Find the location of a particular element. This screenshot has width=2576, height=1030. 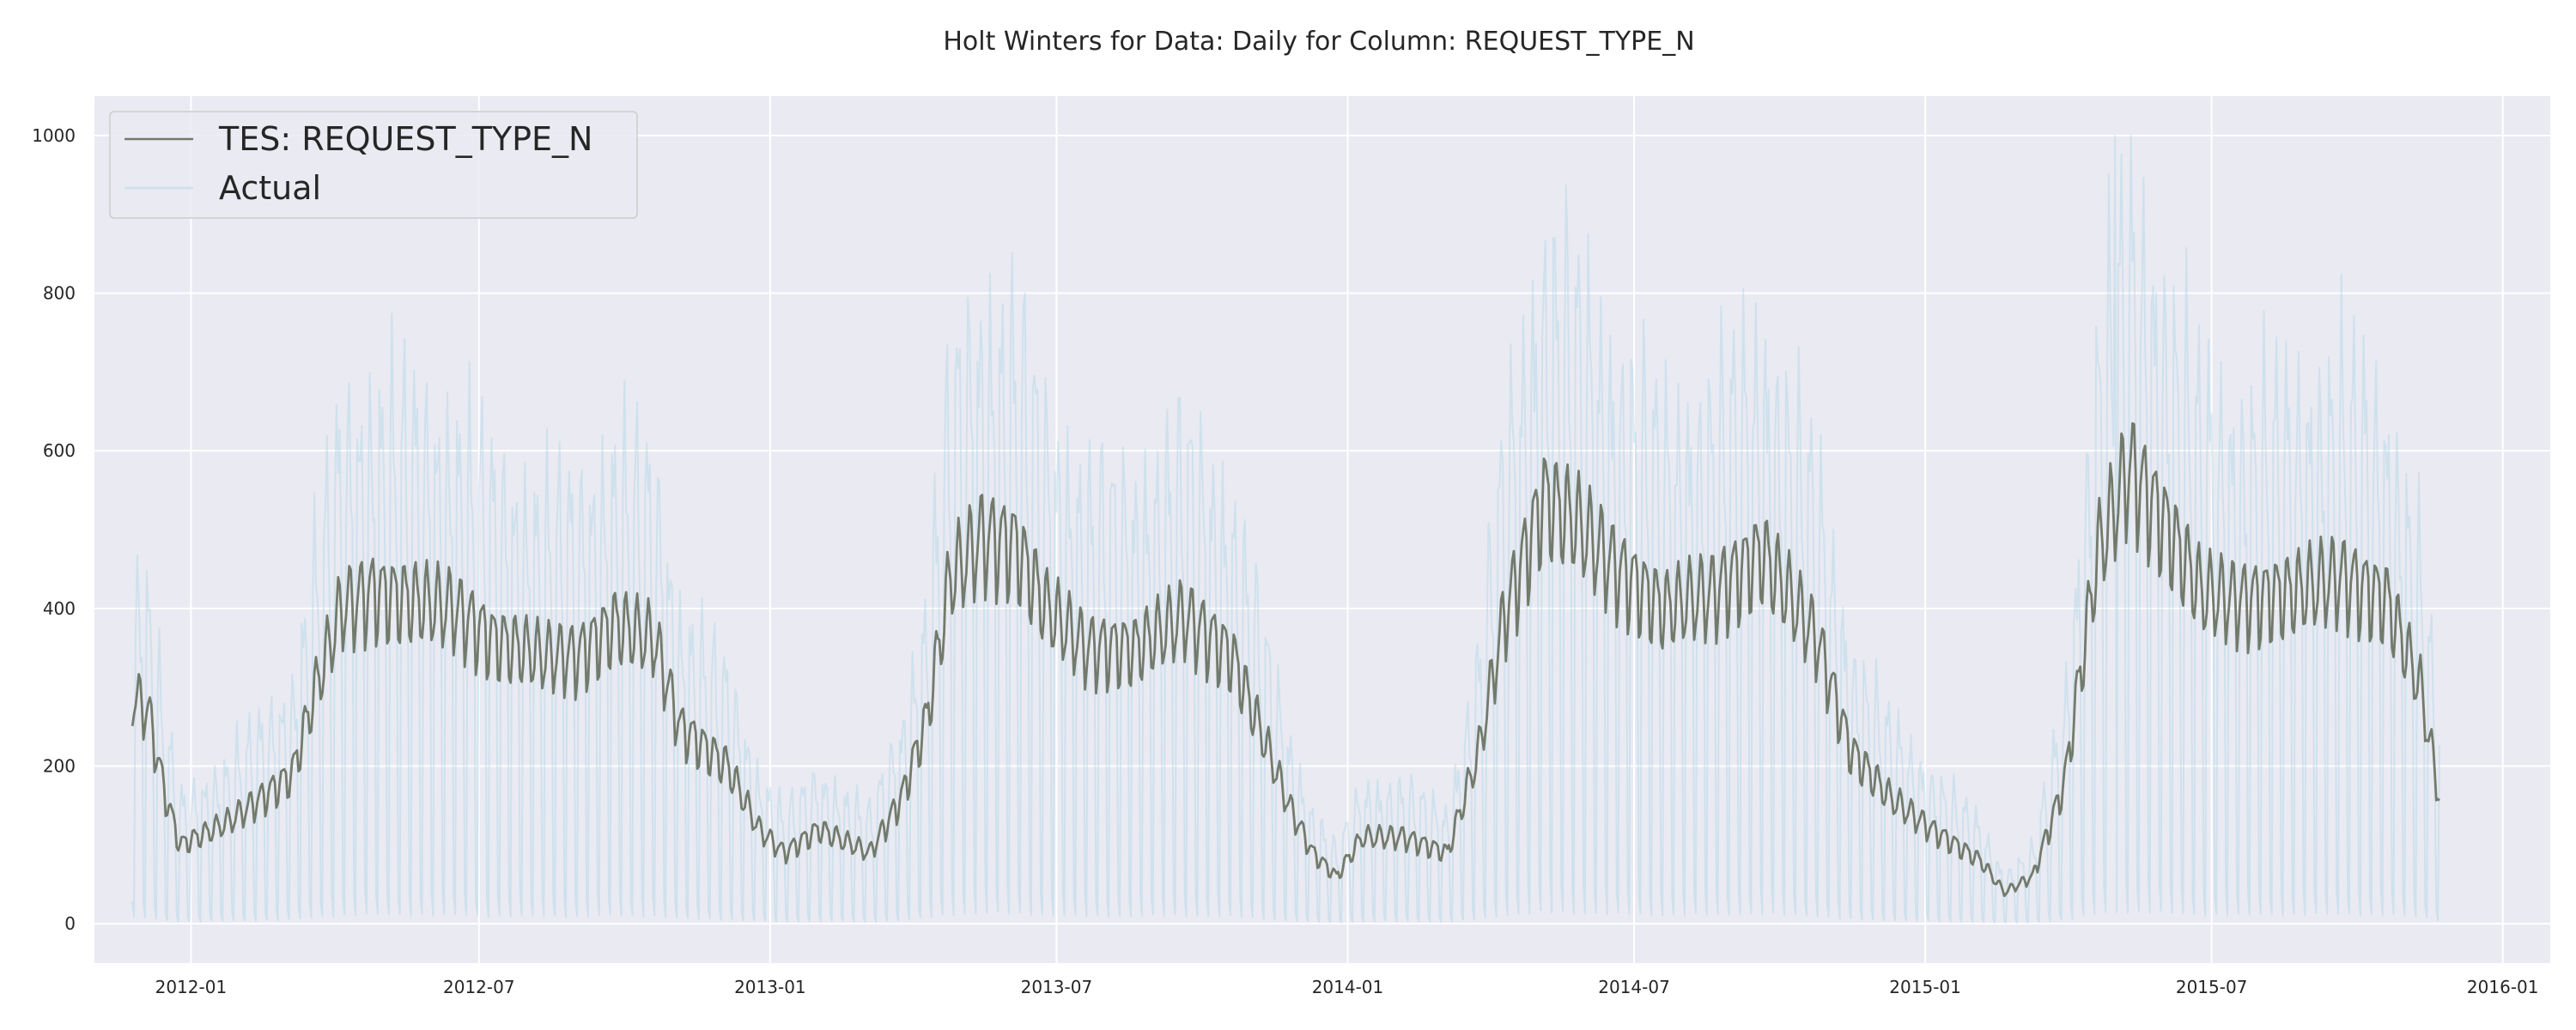

legend-label-tes: TES: REQUEST_TYPE_N is located at coordinates (405, 139).